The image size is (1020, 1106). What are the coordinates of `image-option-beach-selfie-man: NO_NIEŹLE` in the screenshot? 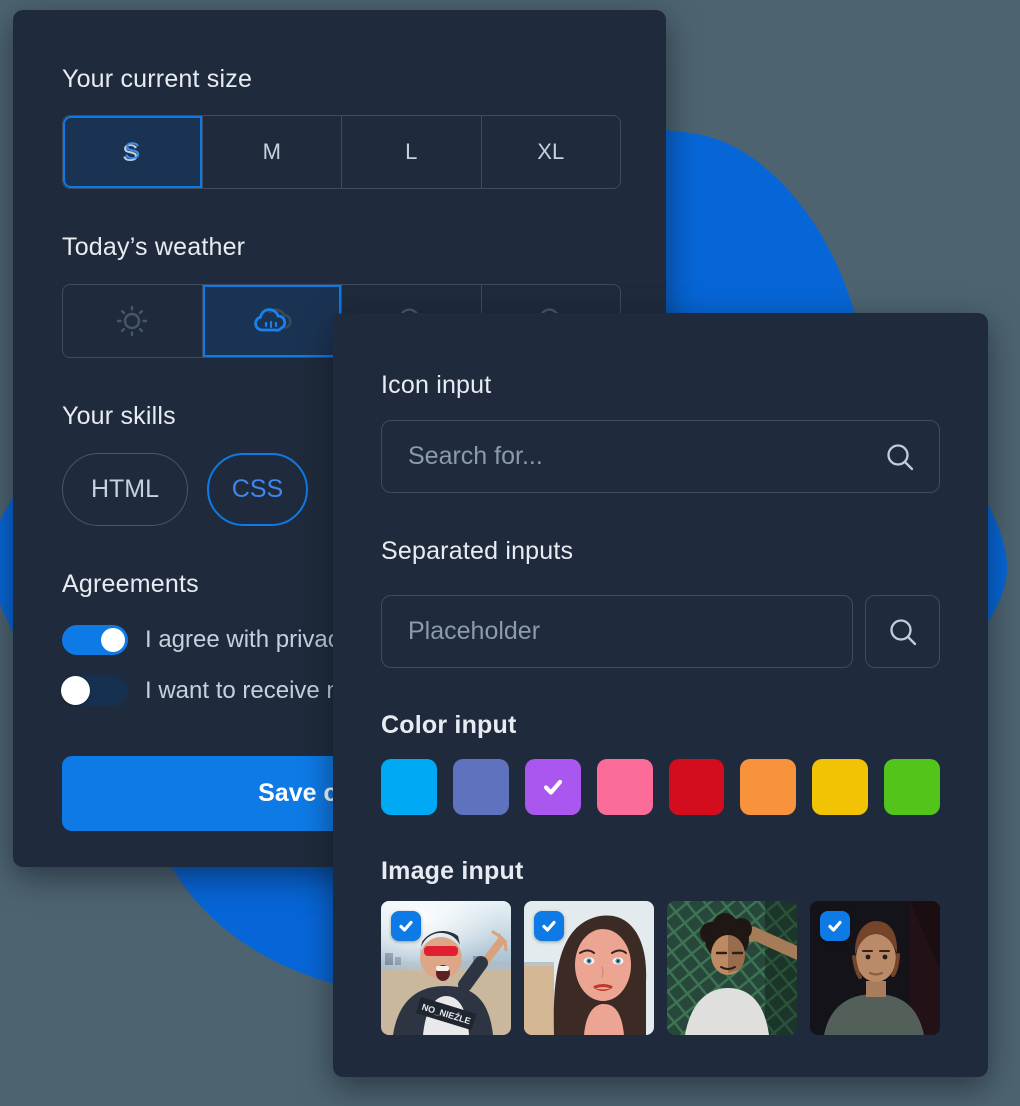 It's located at (446, 968).